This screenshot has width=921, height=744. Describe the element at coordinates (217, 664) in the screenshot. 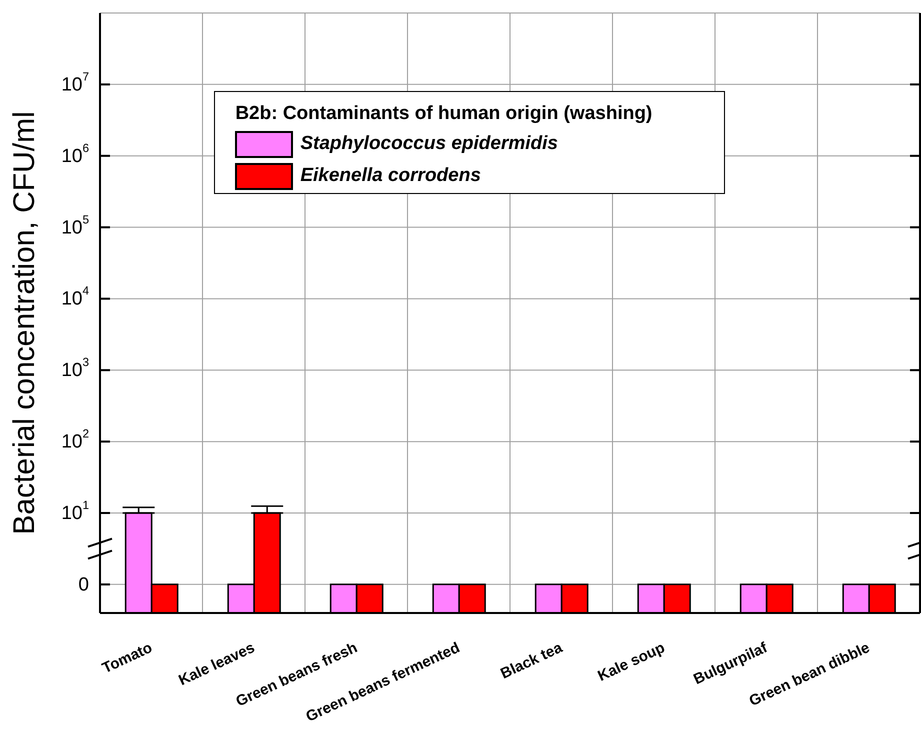

I see `x-tick-label: Kale leaves` at that location.